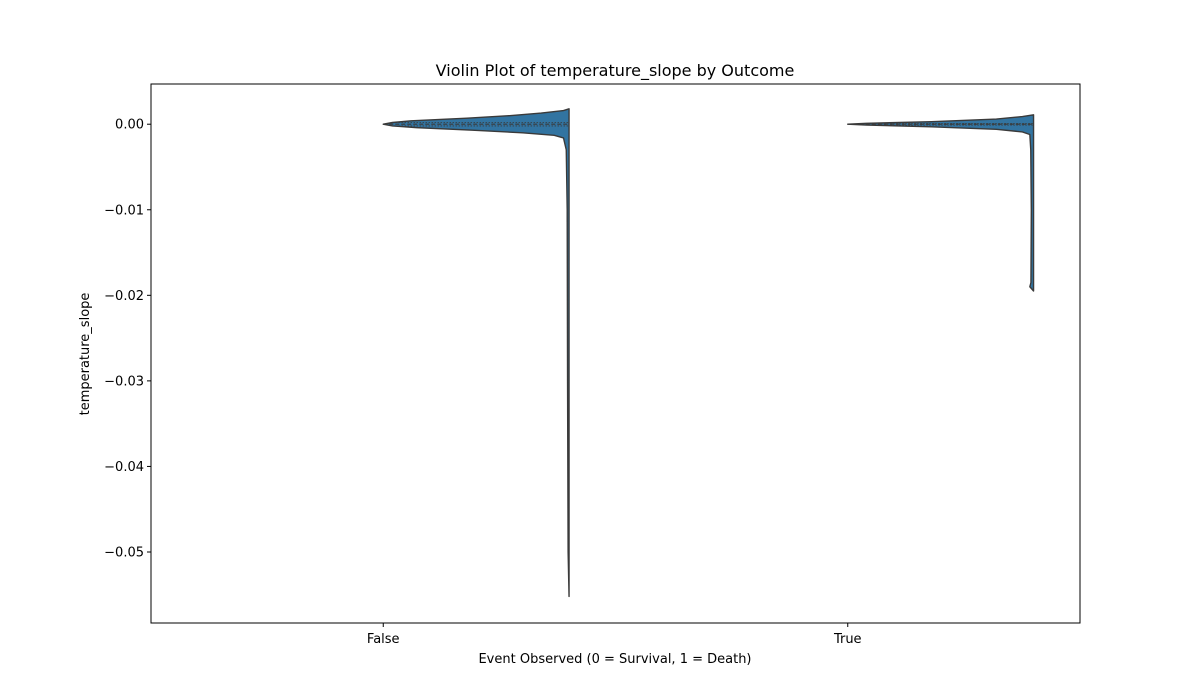 The width and height of the screenshot is (1200, 700). Describe the element at coordinates (124, 381) in the screenshot. I see `y-tick-label: −0.03` at that location.